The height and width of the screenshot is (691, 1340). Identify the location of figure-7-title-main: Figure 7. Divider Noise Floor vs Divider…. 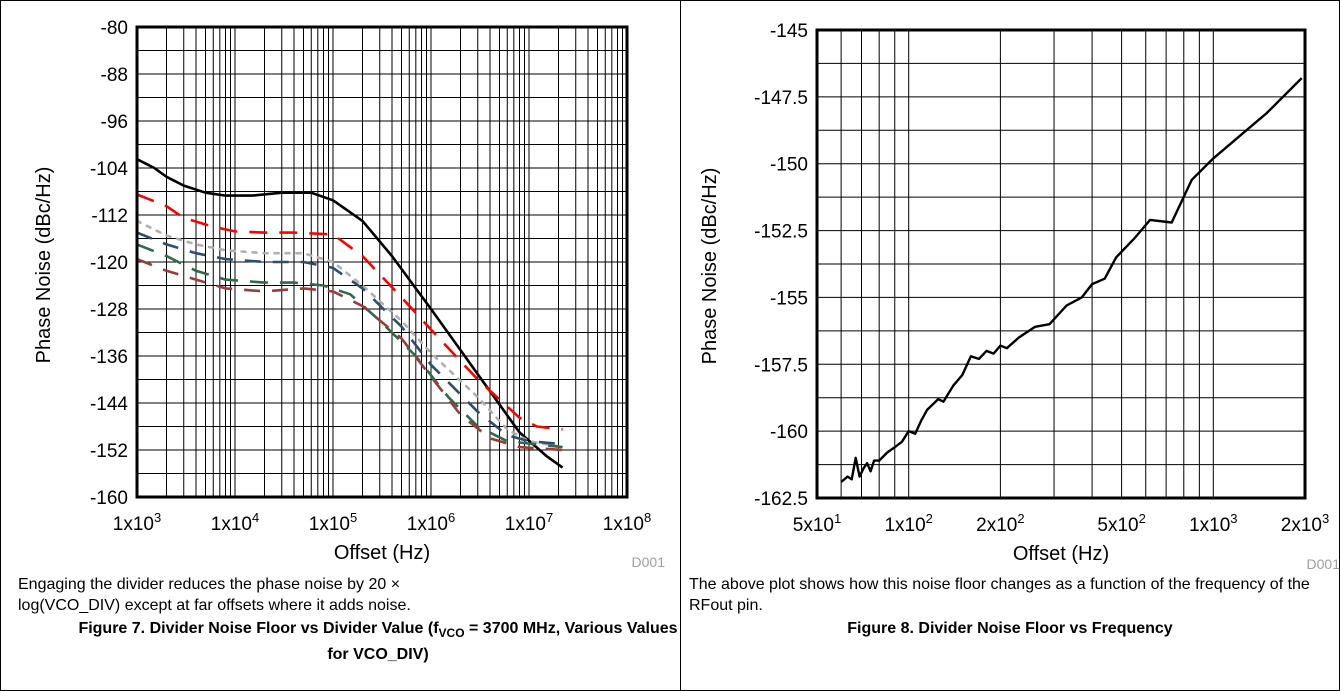
(258, 628).